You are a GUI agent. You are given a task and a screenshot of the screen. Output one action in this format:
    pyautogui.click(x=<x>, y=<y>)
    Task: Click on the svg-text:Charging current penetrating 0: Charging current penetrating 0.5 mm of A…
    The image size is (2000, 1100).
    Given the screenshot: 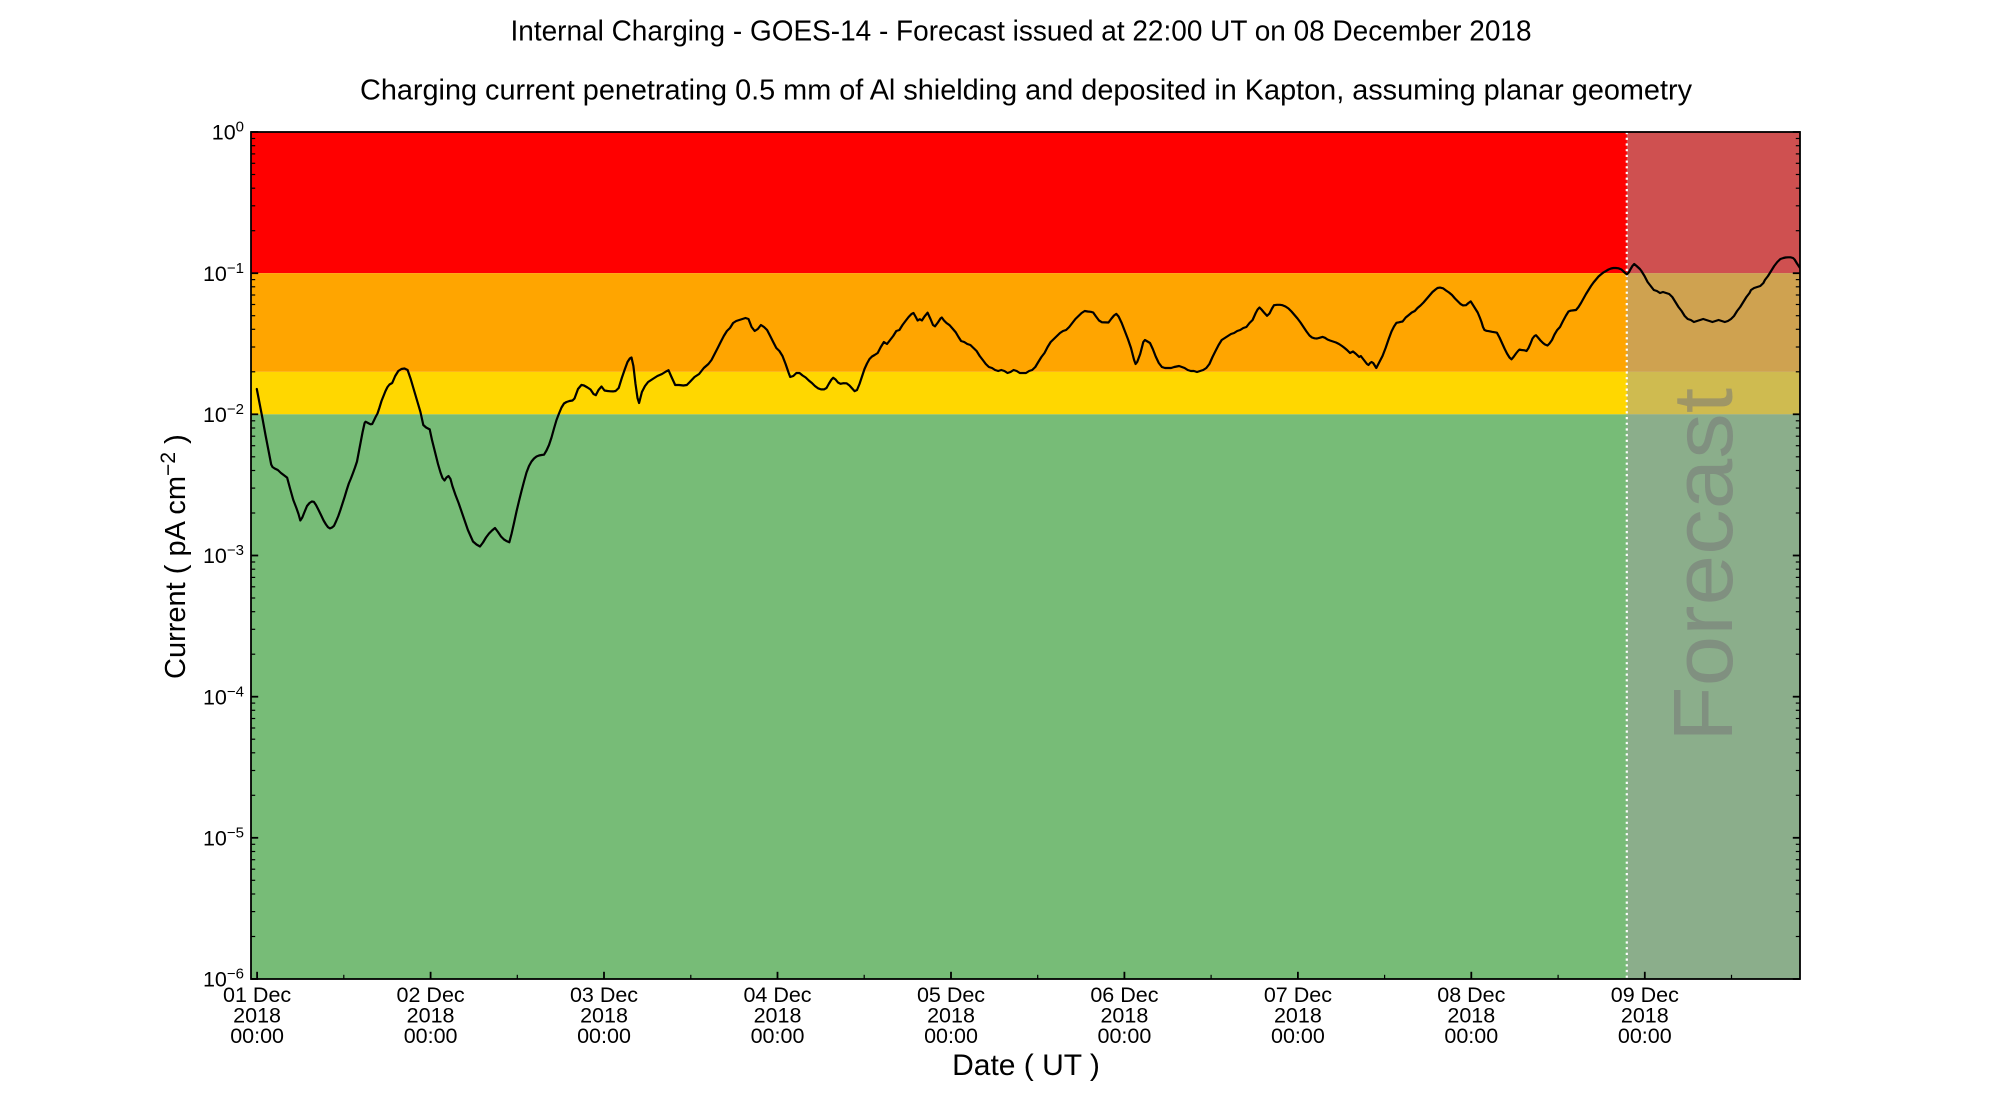 What is the action you would take?
    pyautogui.click(x=1026, y=91)
    